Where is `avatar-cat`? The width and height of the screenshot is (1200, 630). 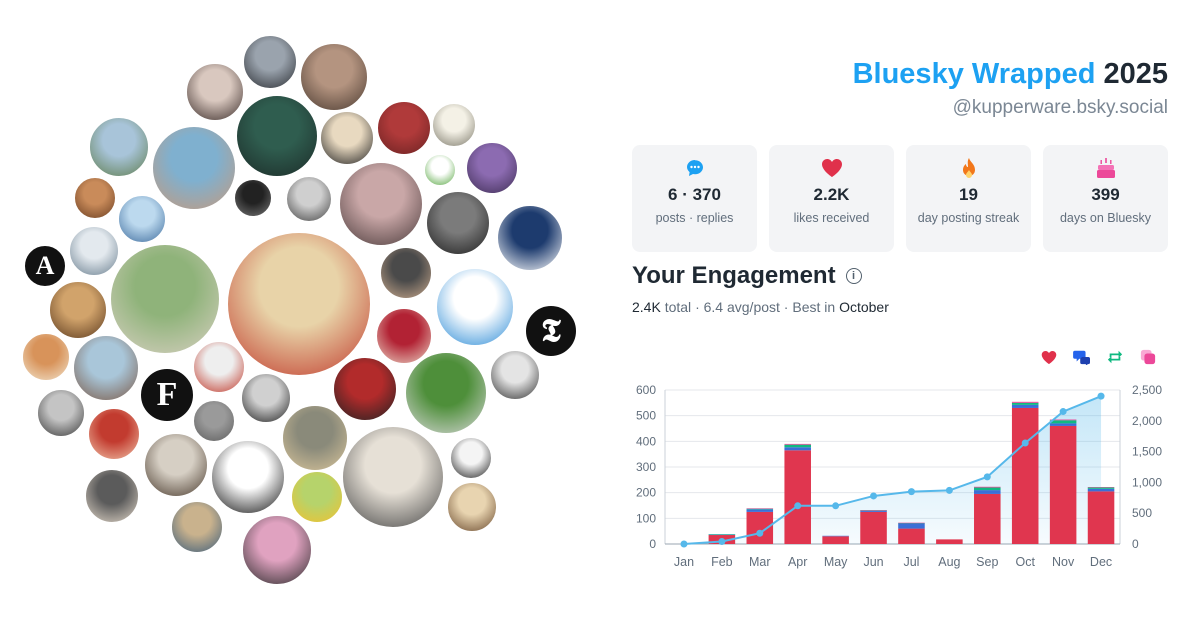
avatar-cat is located at coordinates (95, 198).